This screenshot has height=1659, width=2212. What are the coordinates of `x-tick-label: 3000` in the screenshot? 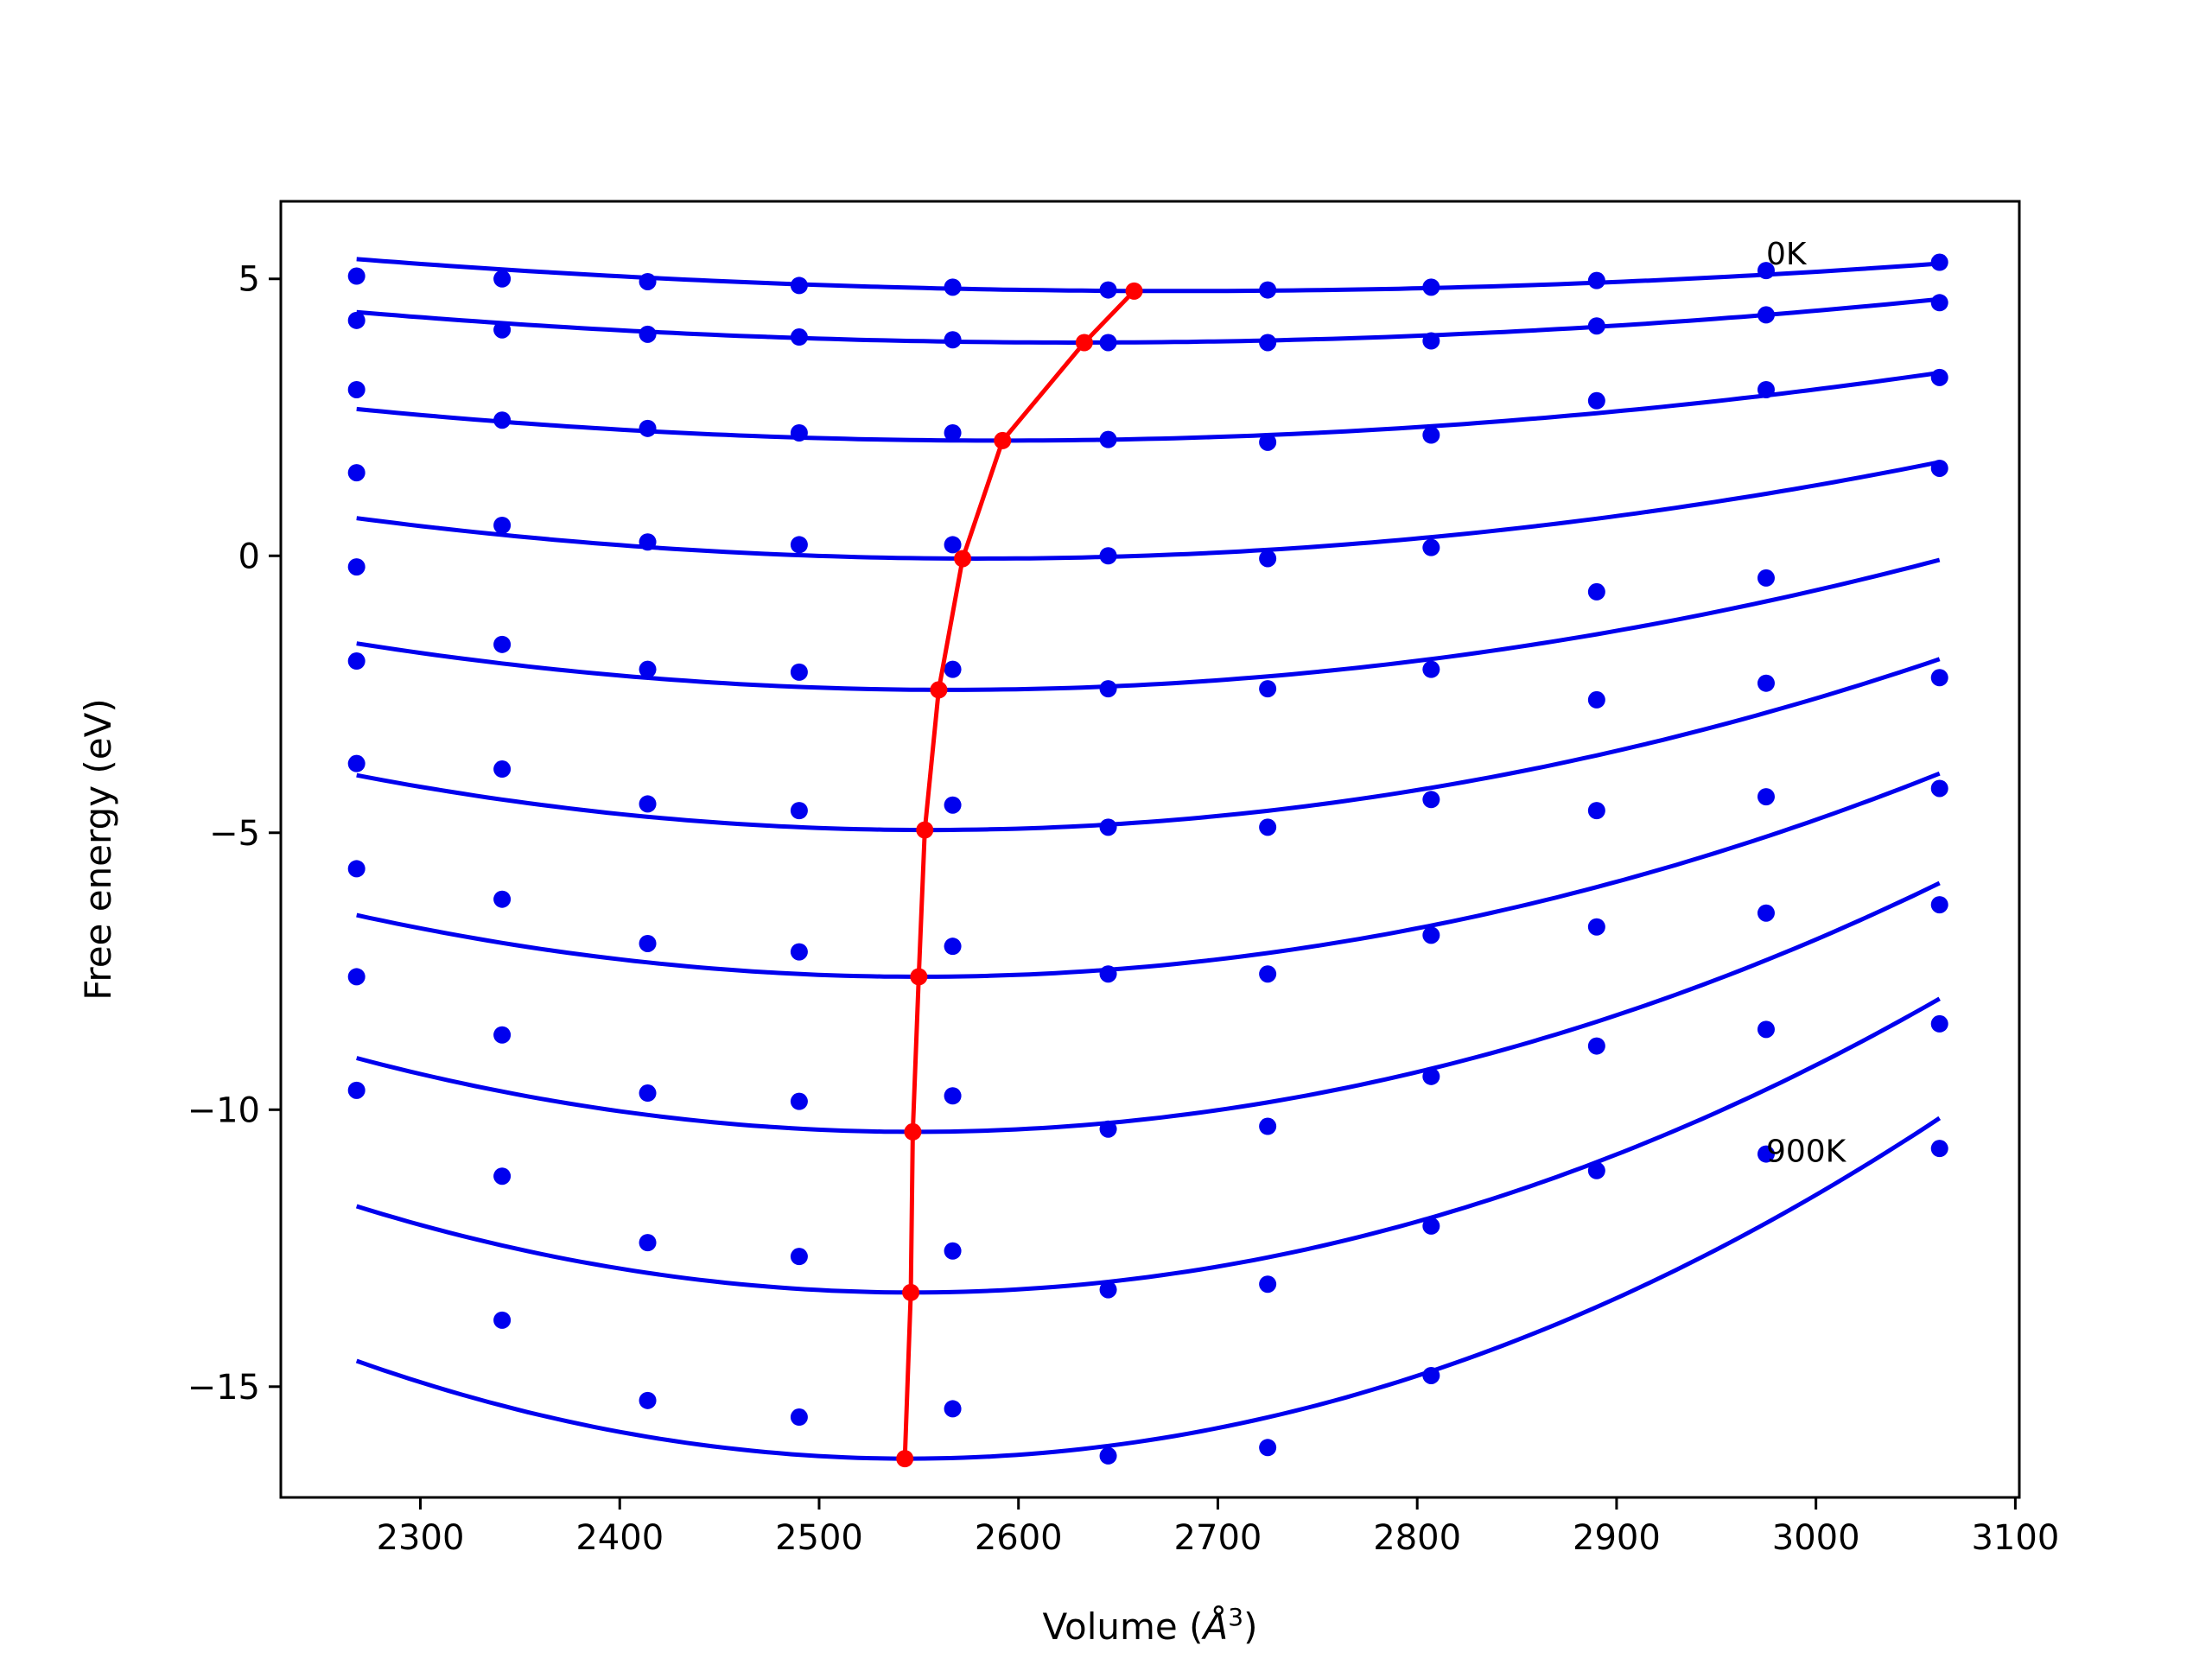 It's located at (1816, 1538).